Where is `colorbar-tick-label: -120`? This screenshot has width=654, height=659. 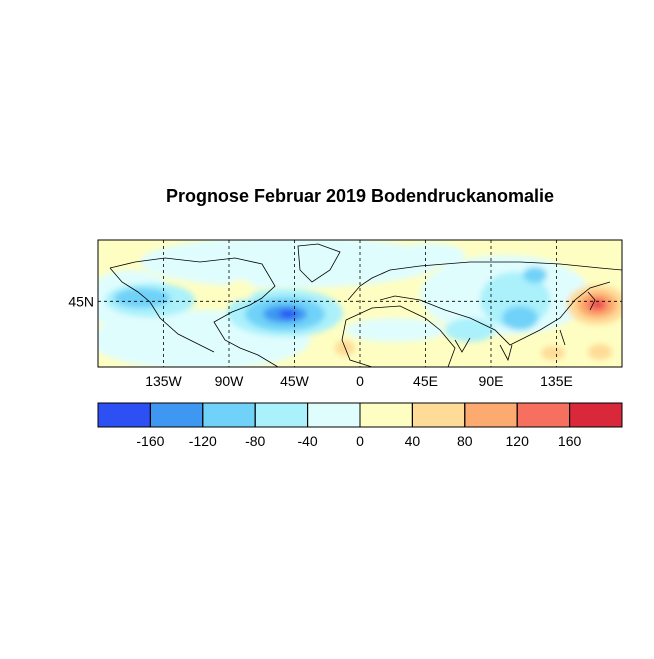 colorbar-tick-label: -120 is located at coordinates (203, 441).